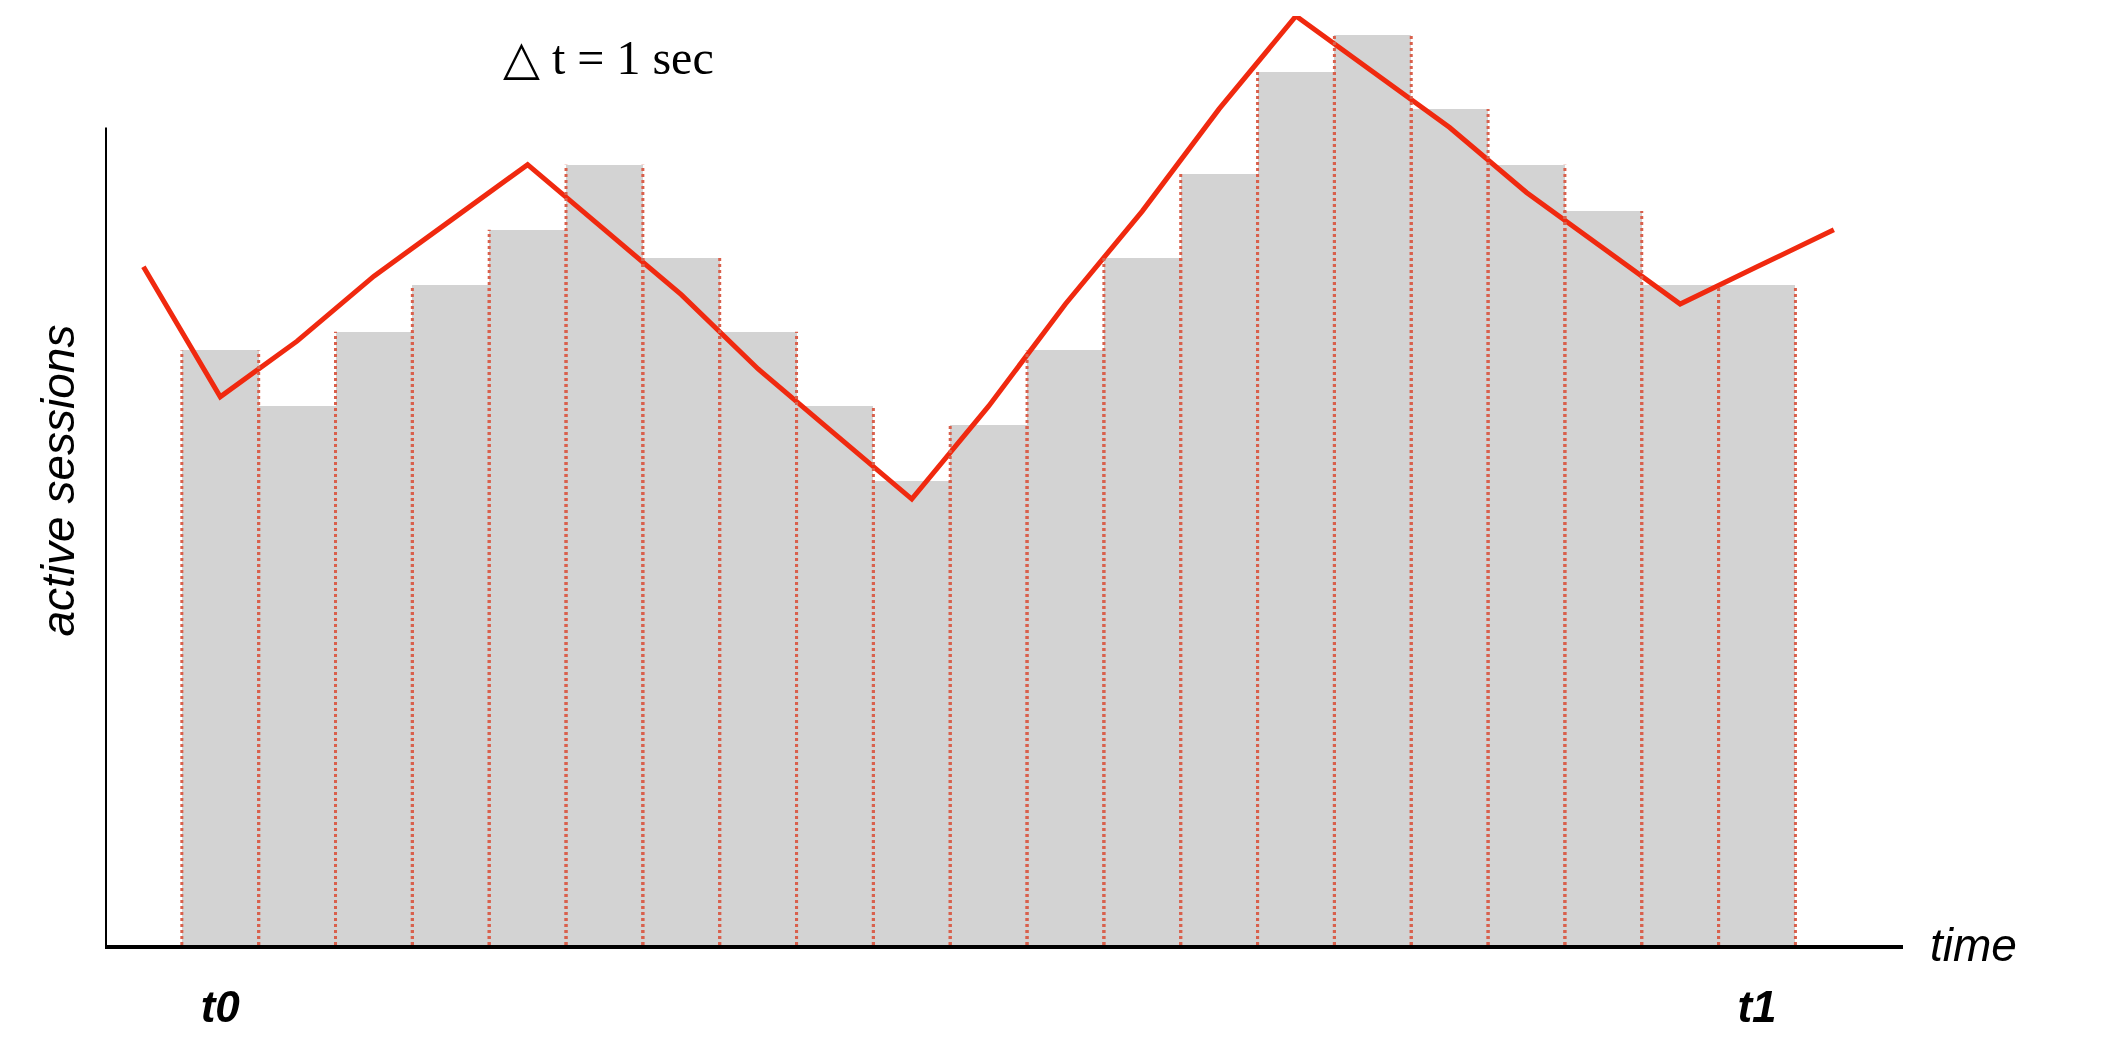 This screenshot has height=1043, width=2102. What do you see at coordinates (1757, 1006) in the screenshot?
I see `x-tick-label: t1` at bounding box center [1757, 1006].